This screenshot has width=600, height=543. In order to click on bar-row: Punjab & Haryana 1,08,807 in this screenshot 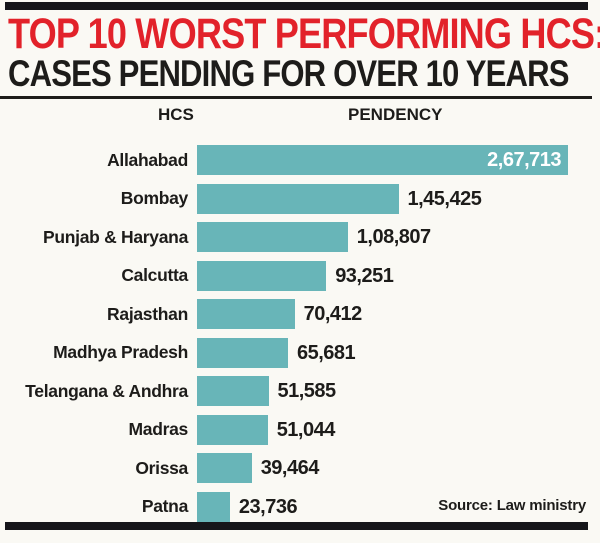, I will do `click(300, 237)`.